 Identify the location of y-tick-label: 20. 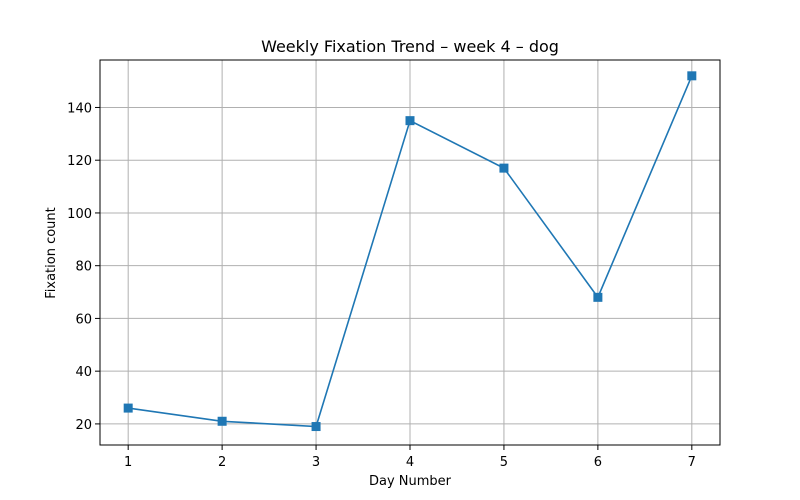
(83, 425).